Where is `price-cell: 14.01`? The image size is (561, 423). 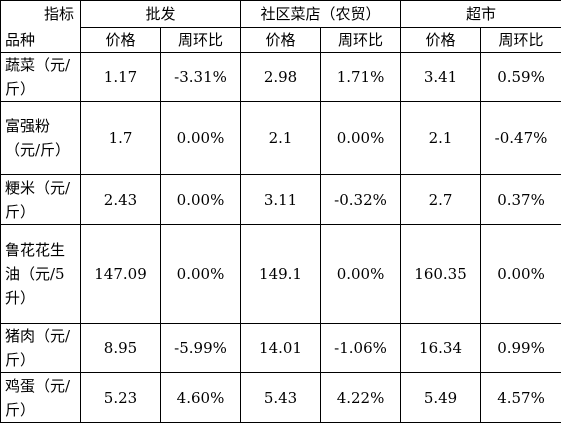 price-cell: 14.01 is located at coordinates (281, 348).